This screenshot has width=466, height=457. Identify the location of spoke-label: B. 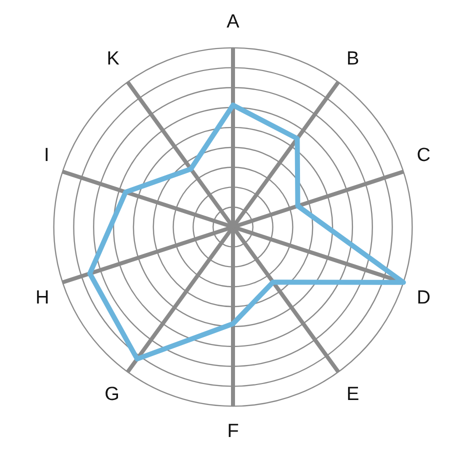
(353, 59).